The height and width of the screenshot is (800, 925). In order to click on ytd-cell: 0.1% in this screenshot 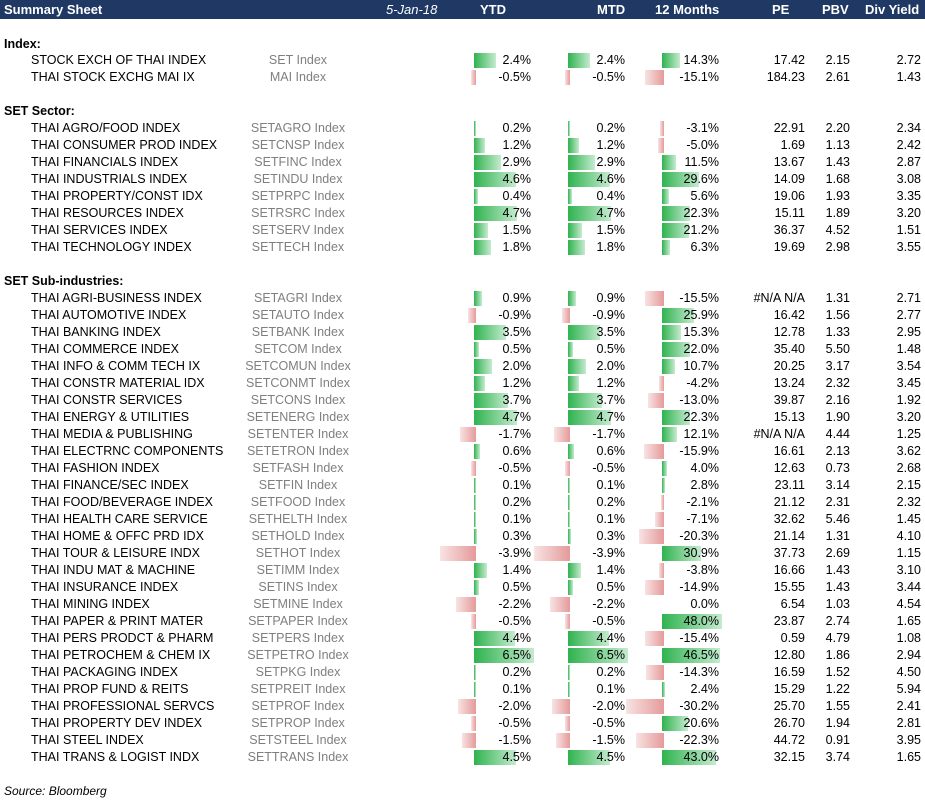, I will do `click(504, 689)`.